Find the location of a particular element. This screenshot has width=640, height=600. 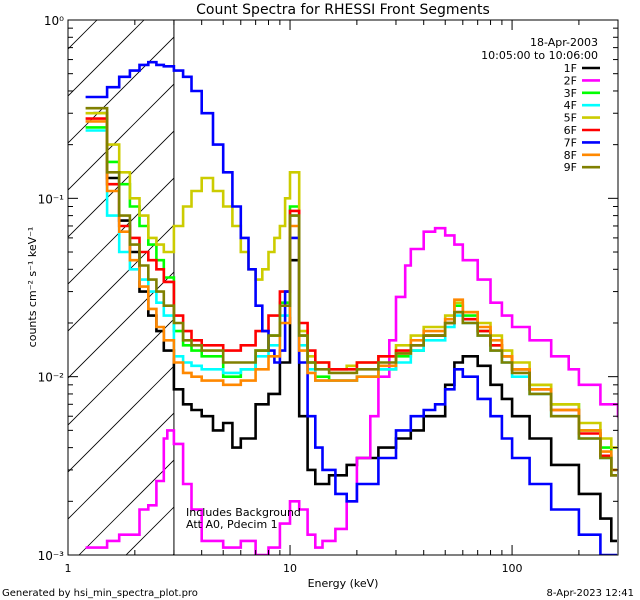

legend-label-1f: 1F is located at coordinates (570, 68).